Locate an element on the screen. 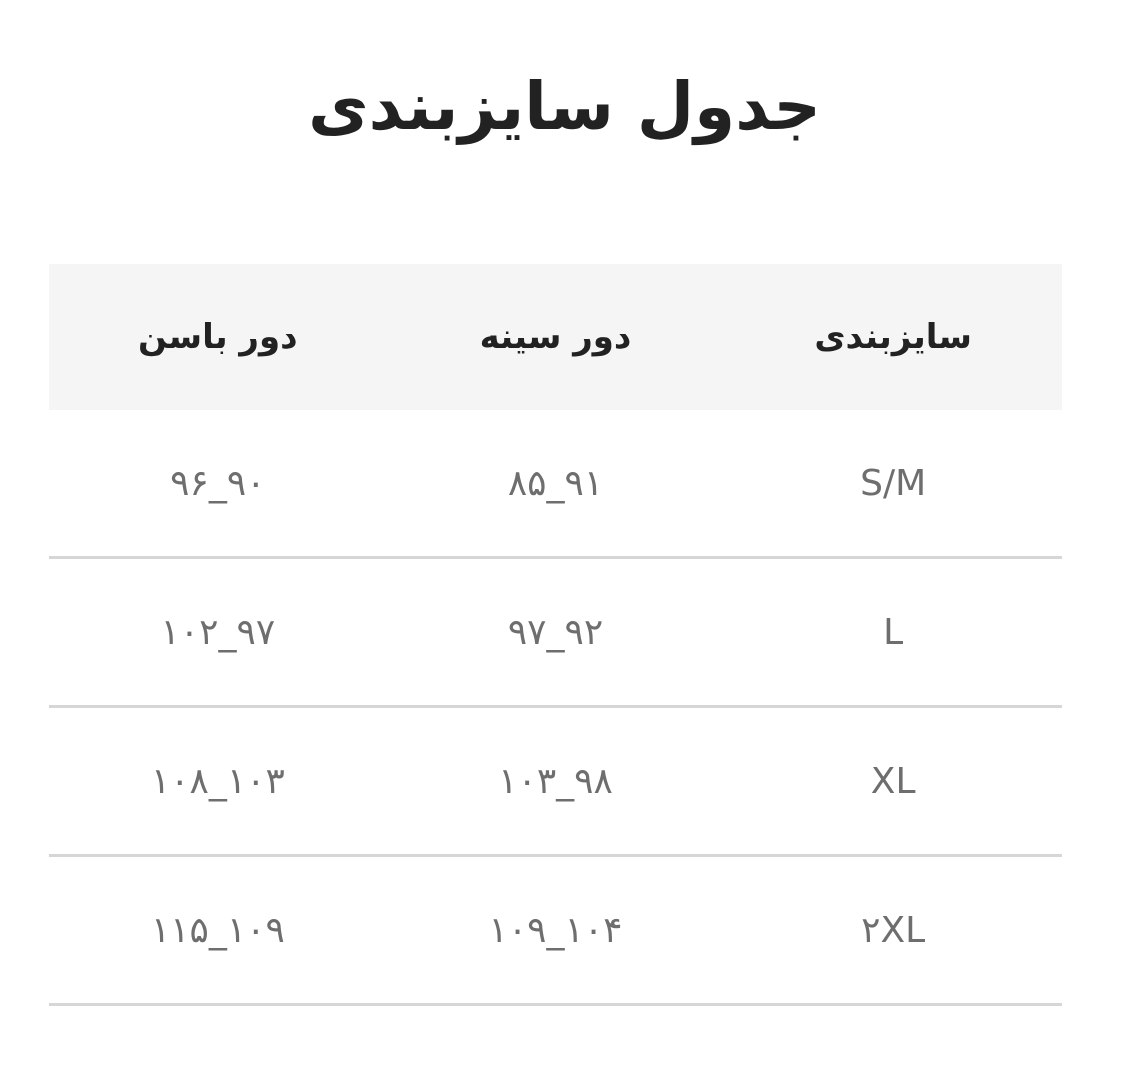 The height and width of the screenshot is (1072, 1129). hip-cell: ۱۰۸_۱۰۳ is located at coordinates (218, 781).